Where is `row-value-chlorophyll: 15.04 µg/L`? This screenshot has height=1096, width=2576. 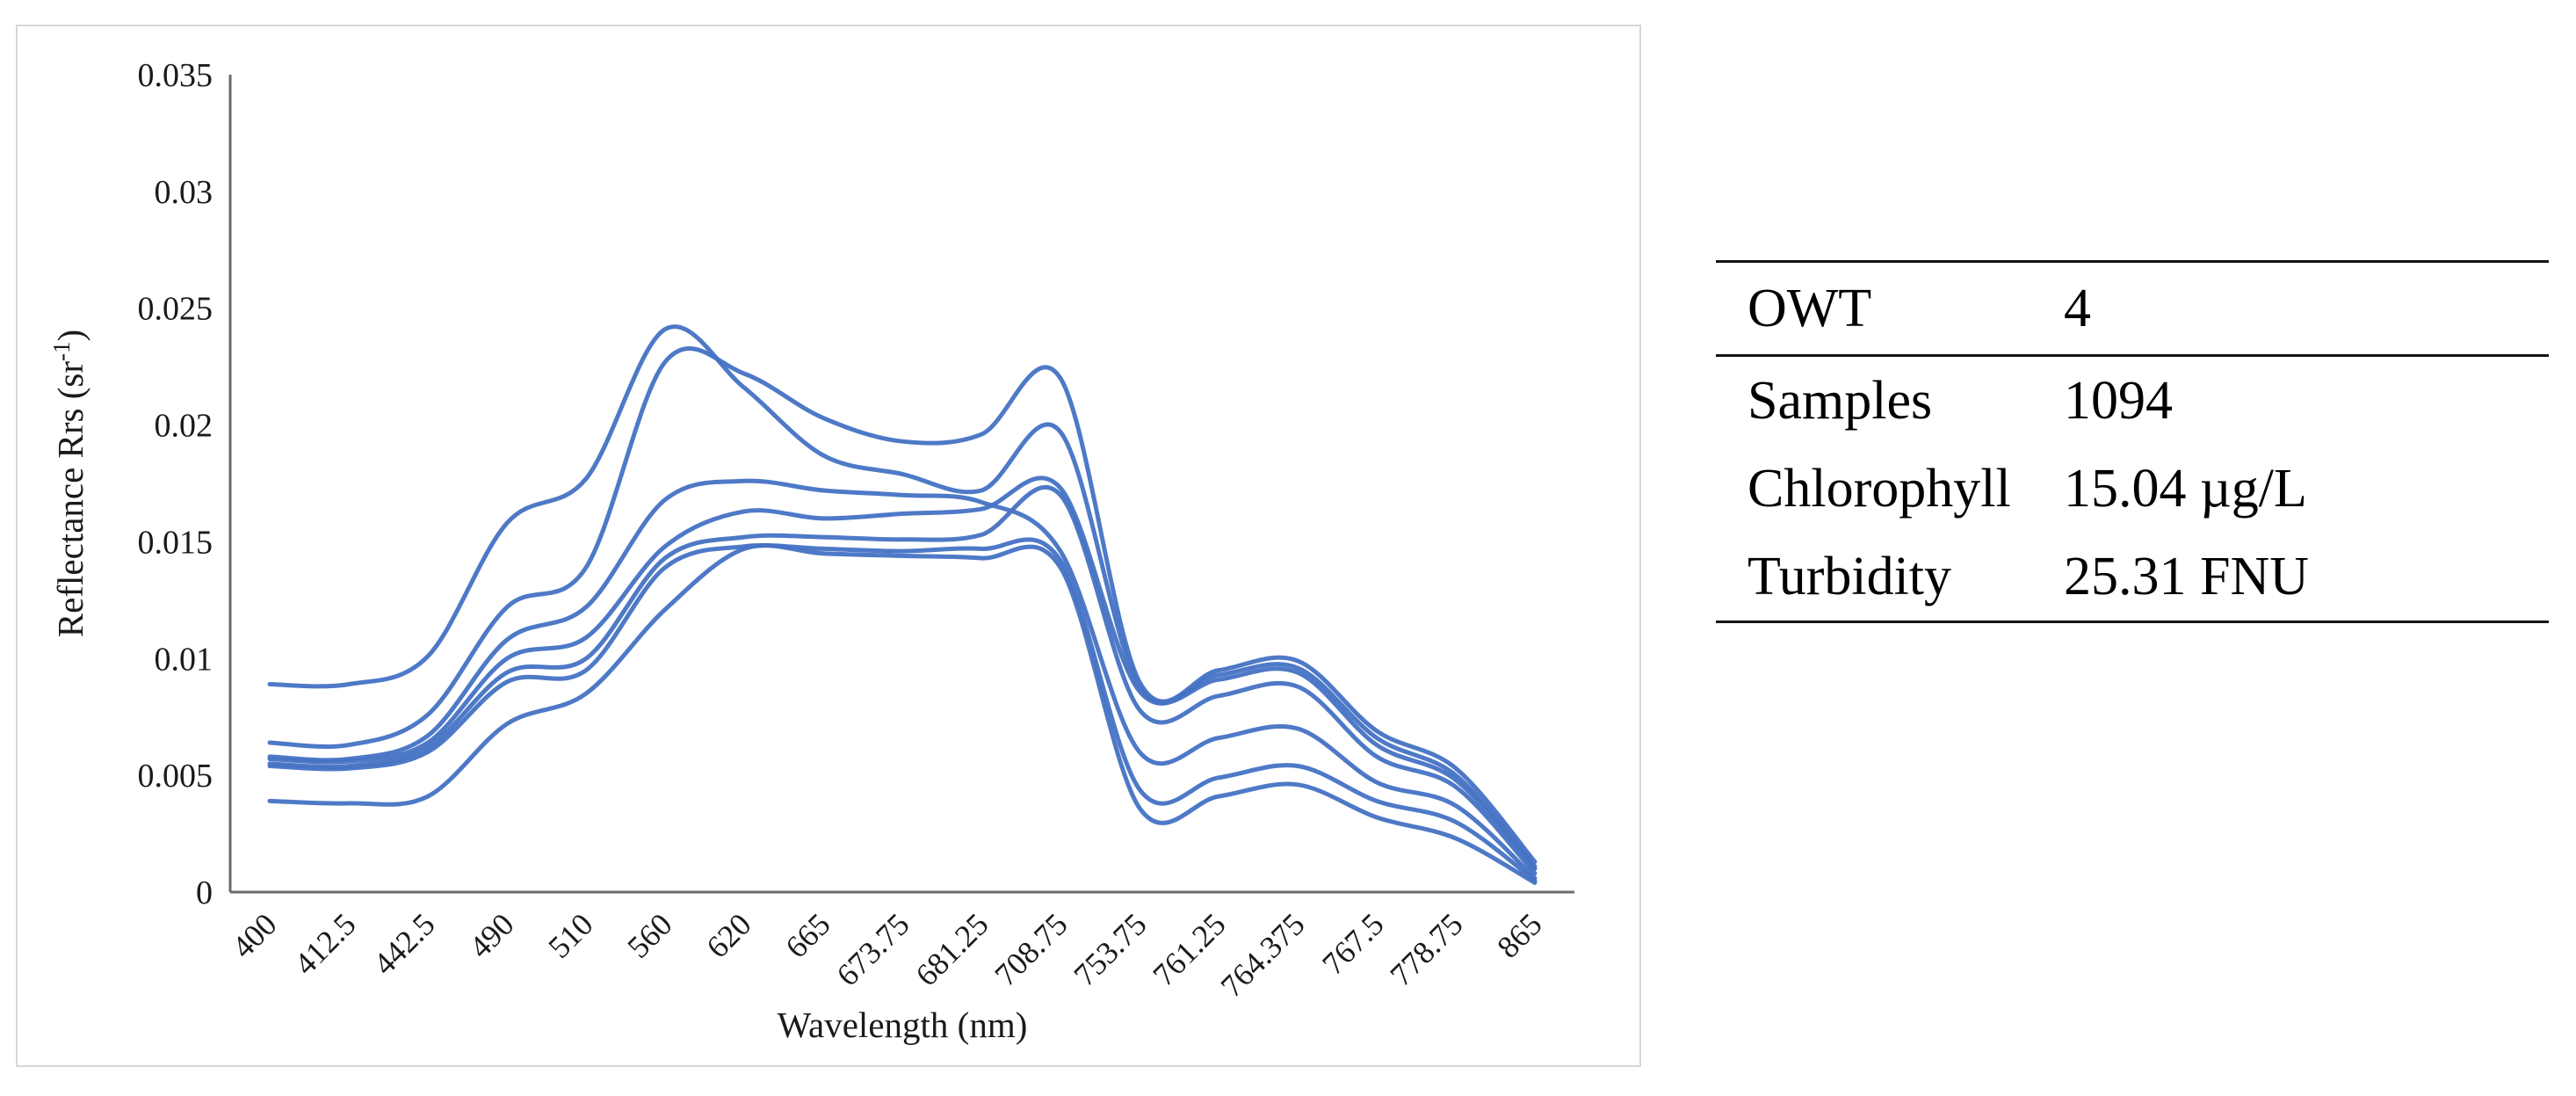
row-value-chlorophyll: 15.04 µg/L is located at coordinates (2185, 489).